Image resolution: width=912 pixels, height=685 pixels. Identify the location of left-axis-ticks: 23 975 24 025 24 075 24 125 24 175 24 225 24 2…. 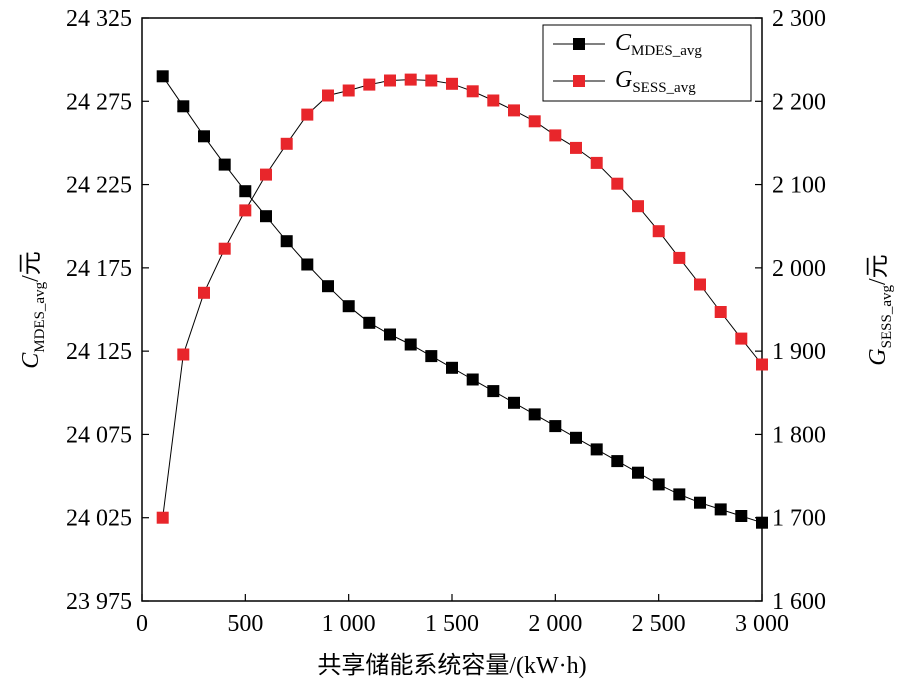
(107, 310).